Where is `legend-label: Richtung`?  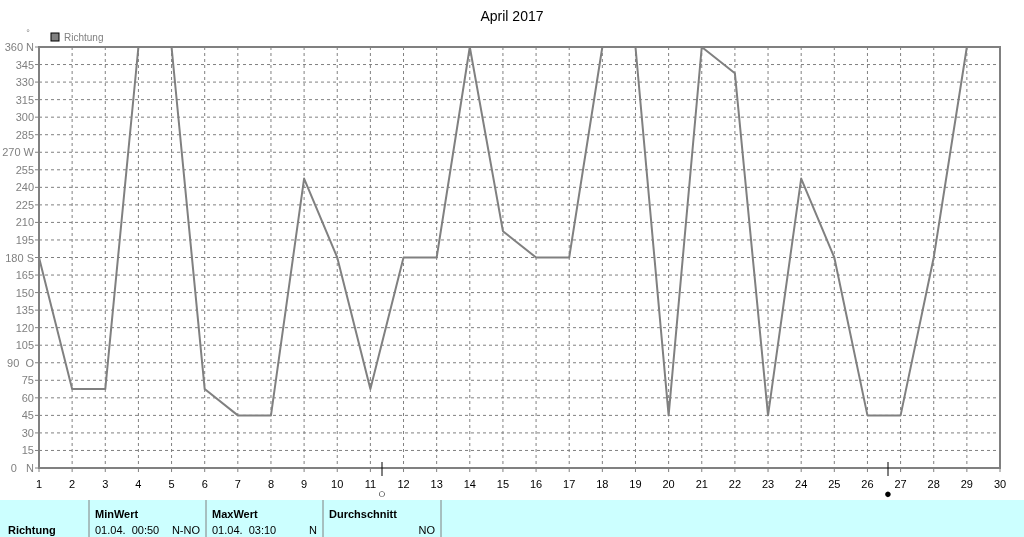
legend-label: Richtung is located at coordinates (84, 37).